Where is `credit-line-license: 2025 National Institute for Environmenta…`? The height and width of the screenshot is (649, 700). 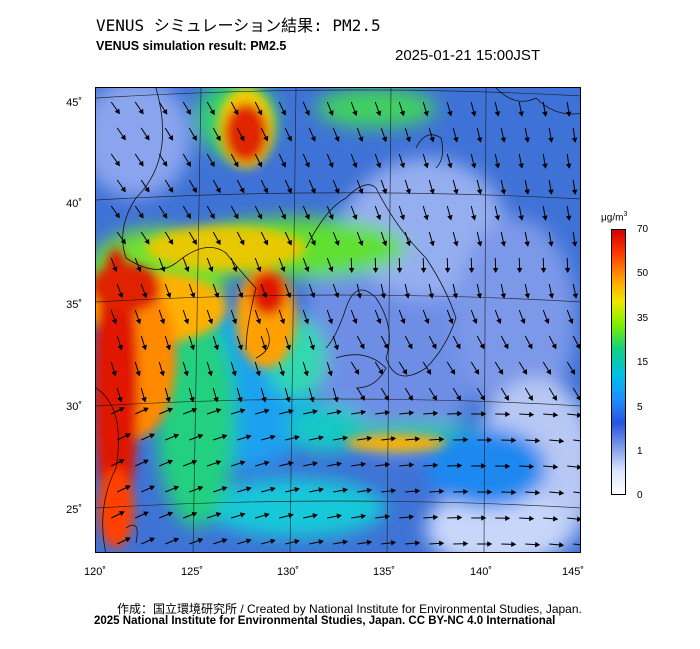
credit-line-license: 2025 National Institute for Environmenta… is located at coordinates (325, 621).